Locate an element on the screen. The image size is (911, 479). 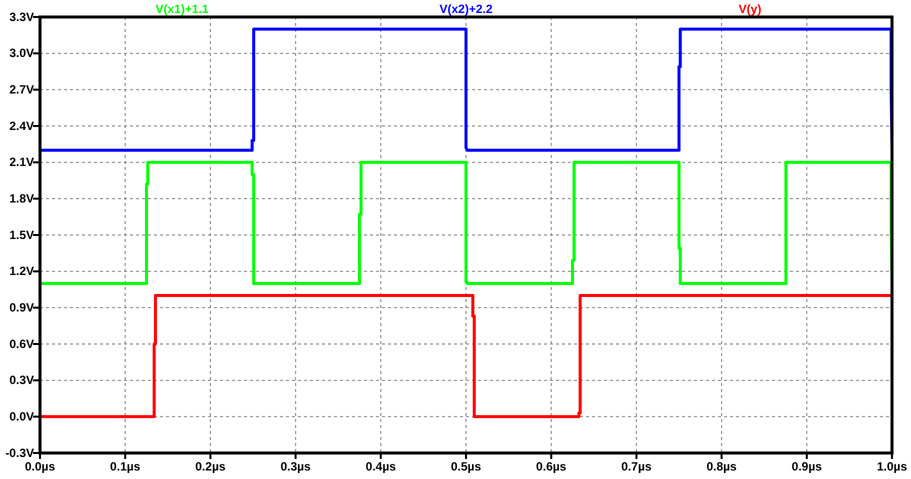
x-tick-label: 0.0µs is located at coordinates (40, 467).